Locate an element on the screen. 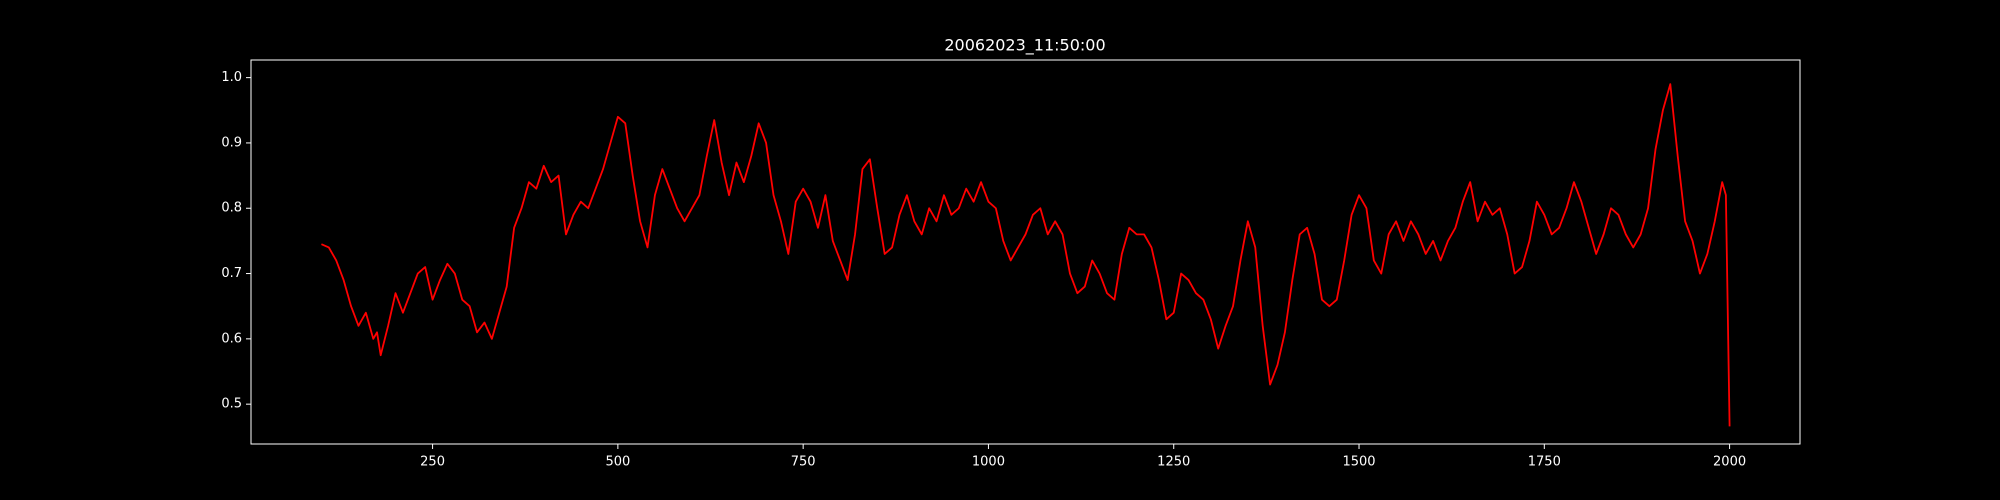 The height and width of the screenshot is (500, 2000). y-tick-label: 0.8 is located at coordinates (231, 208).